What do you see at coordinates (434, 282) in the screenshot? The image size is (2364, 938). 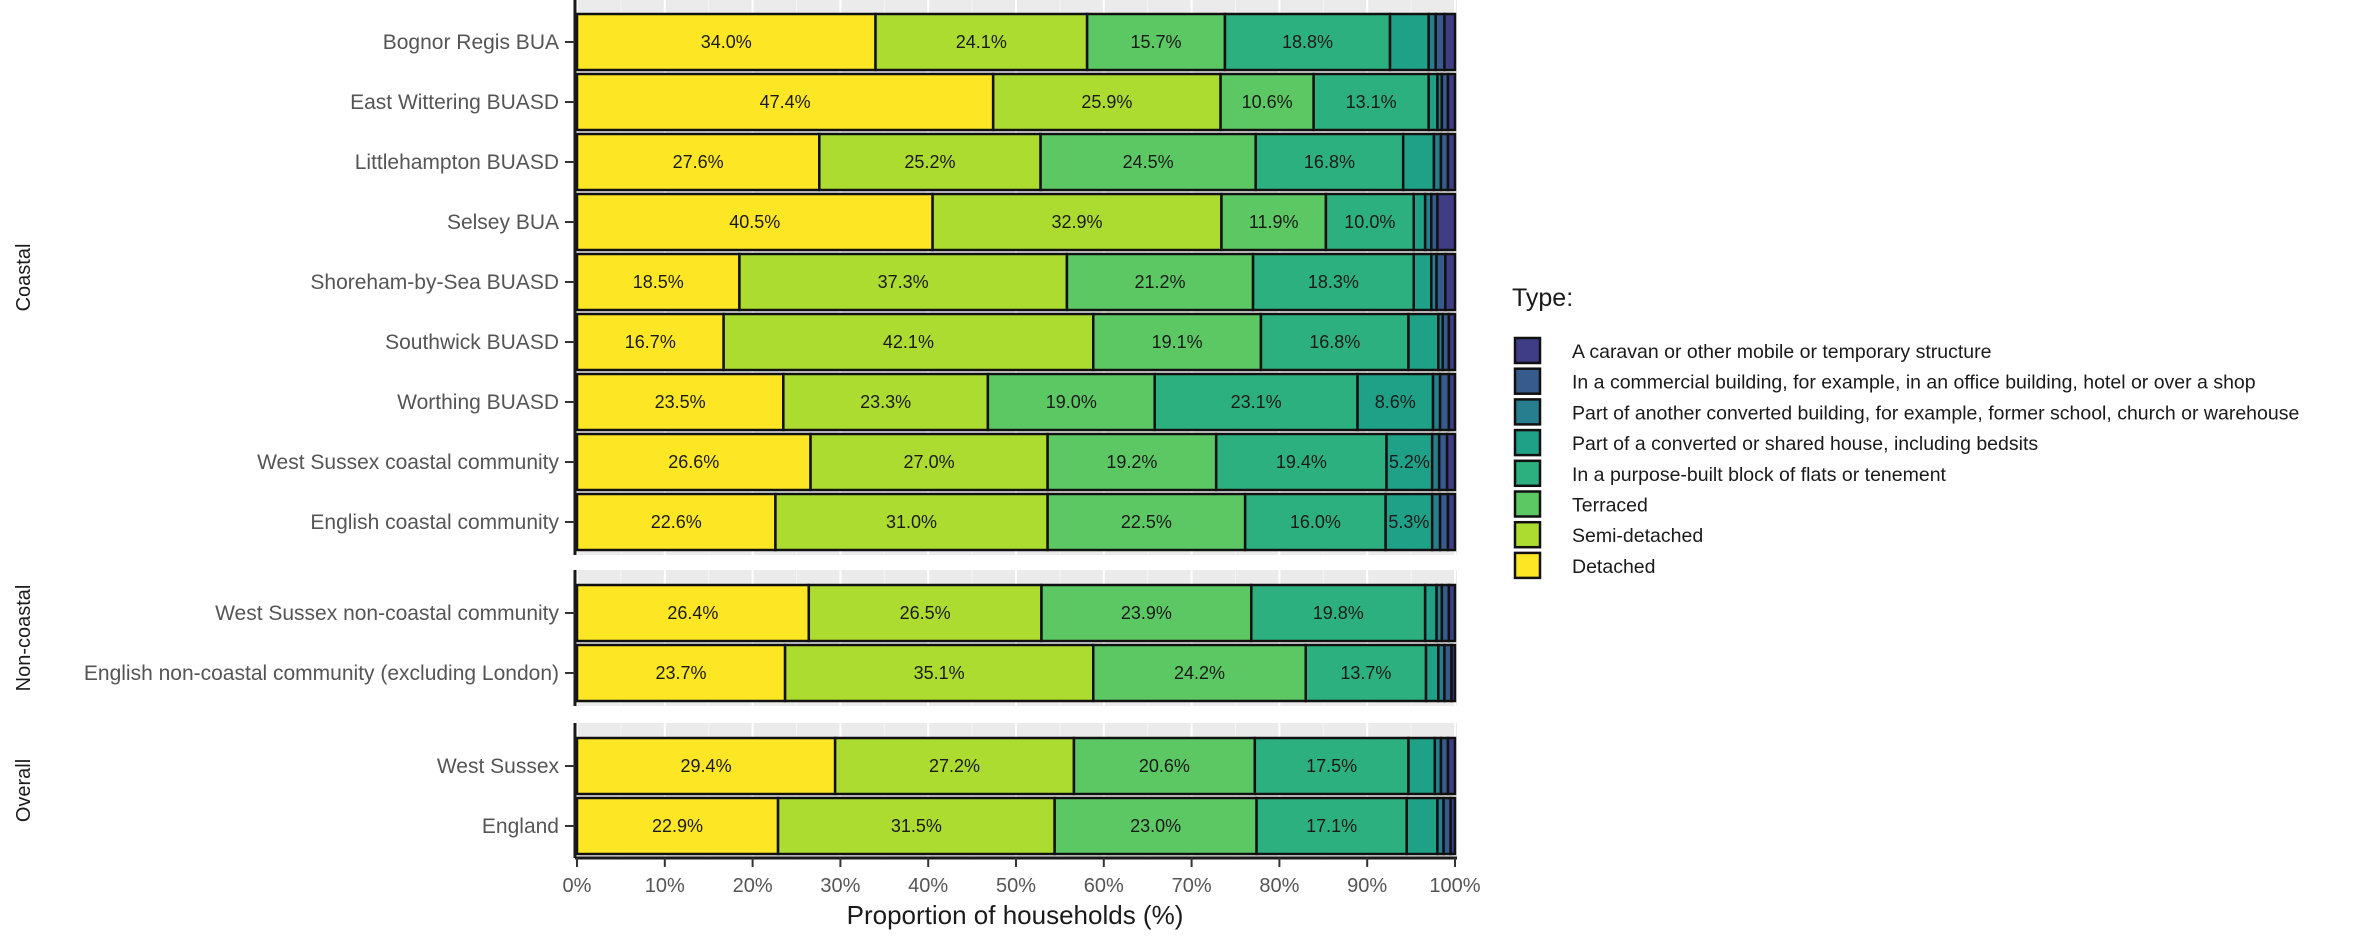 I see `category-label: Shoreham-by-Sea BUASD` at bounding box center [434, 282].